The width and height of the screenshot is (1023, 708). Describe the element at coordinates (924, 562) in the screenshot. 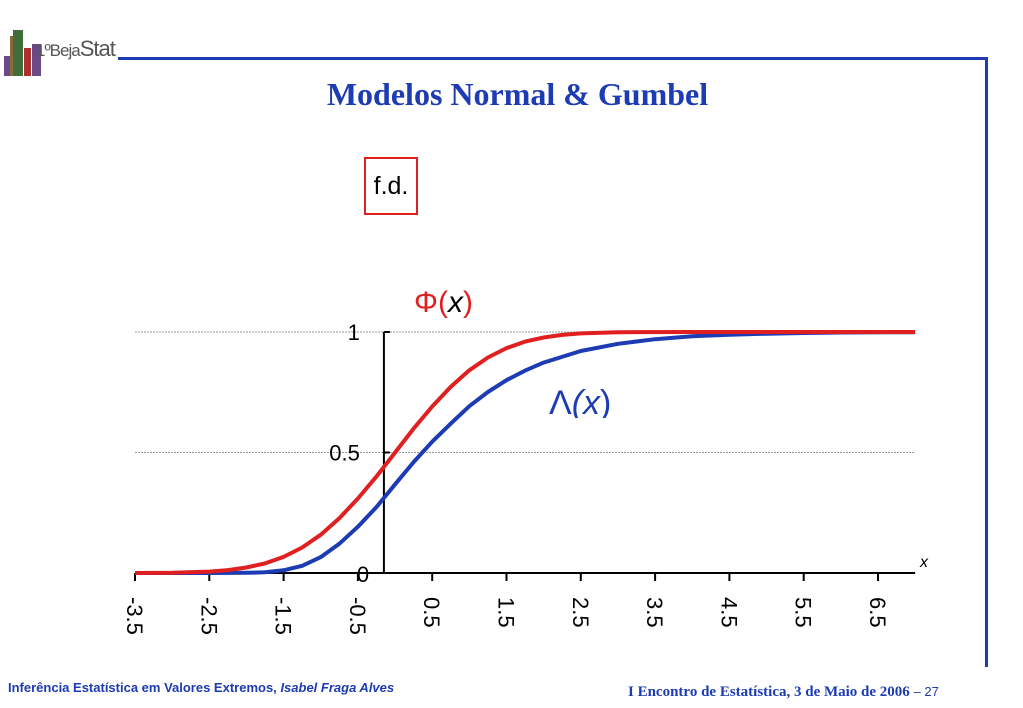

I see `x-axis-label: x` at that location.